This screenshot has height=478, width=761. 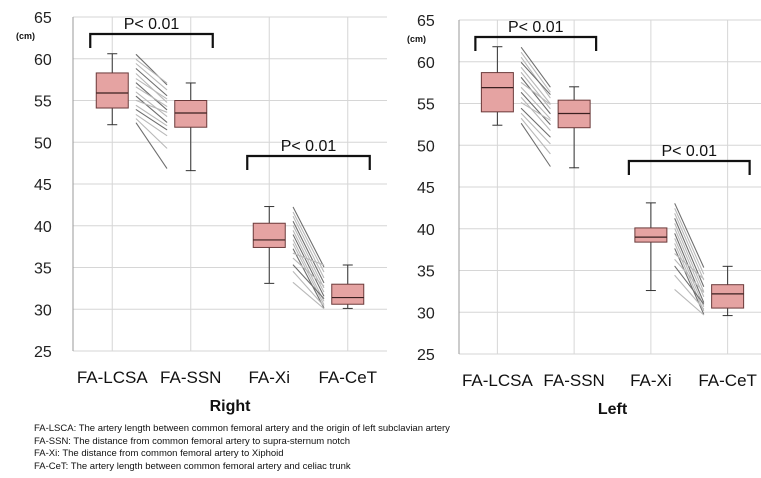 What do you see at coordinates (416, 39) in the screenshot?
I see `y-axis-unit: (cm)` at bounding box center [416, 39].